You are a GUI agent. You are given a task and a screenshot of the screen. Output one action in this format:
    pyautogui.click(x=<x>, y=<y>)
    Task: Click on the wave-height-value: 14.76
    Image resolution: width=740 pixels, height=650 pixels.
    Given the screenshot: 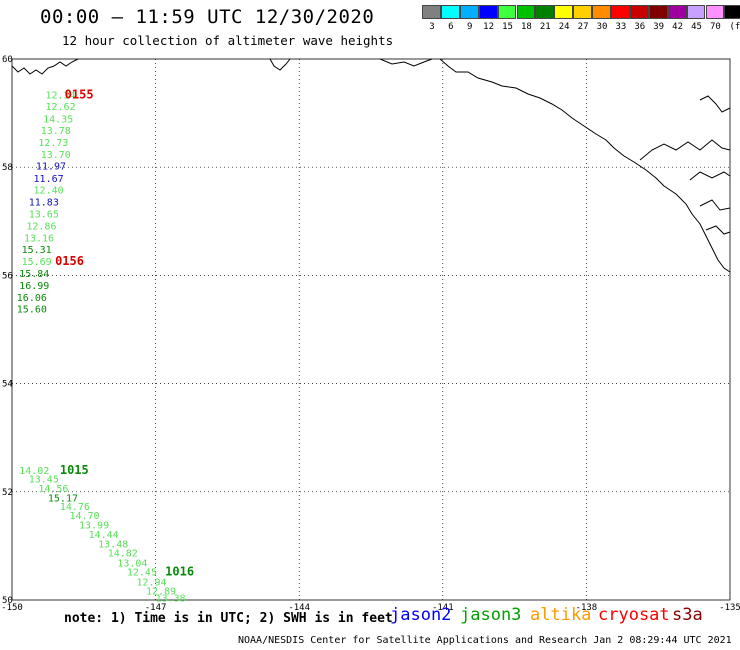 What is the action you would take?
    pyautogui.click(x=75, y=507)
    